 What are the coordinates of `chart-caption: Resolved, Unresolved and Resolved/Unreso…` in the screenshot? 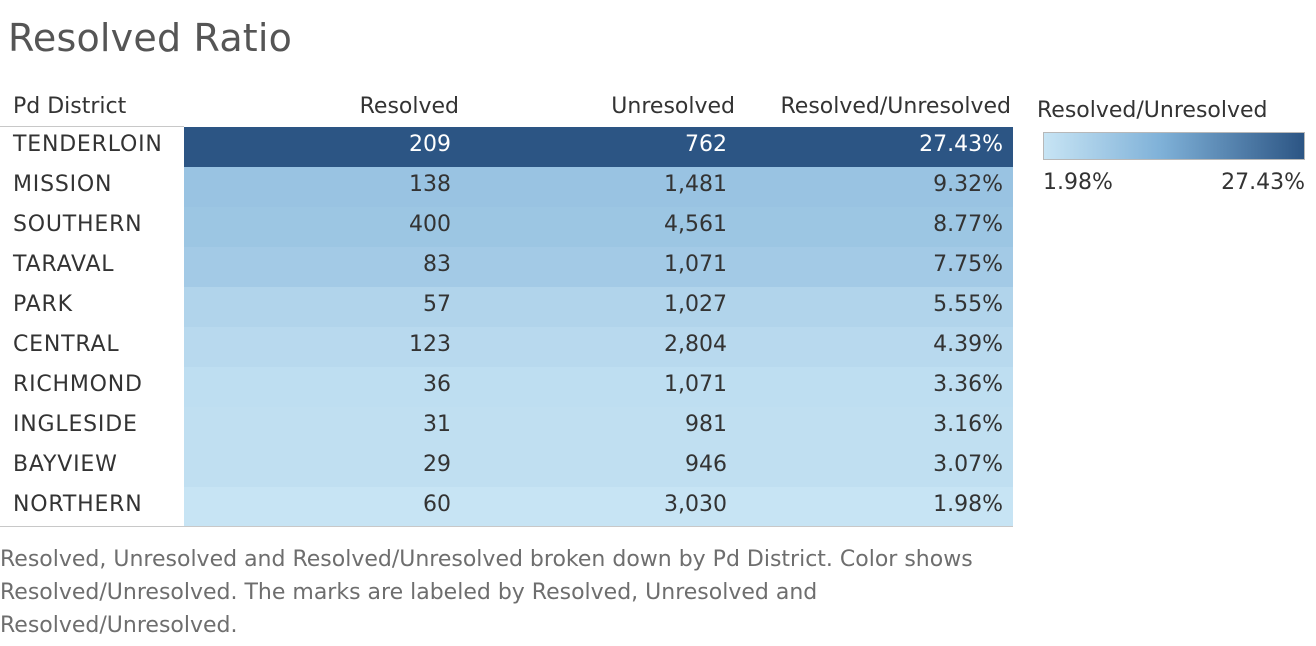 It's located at (486, 592).